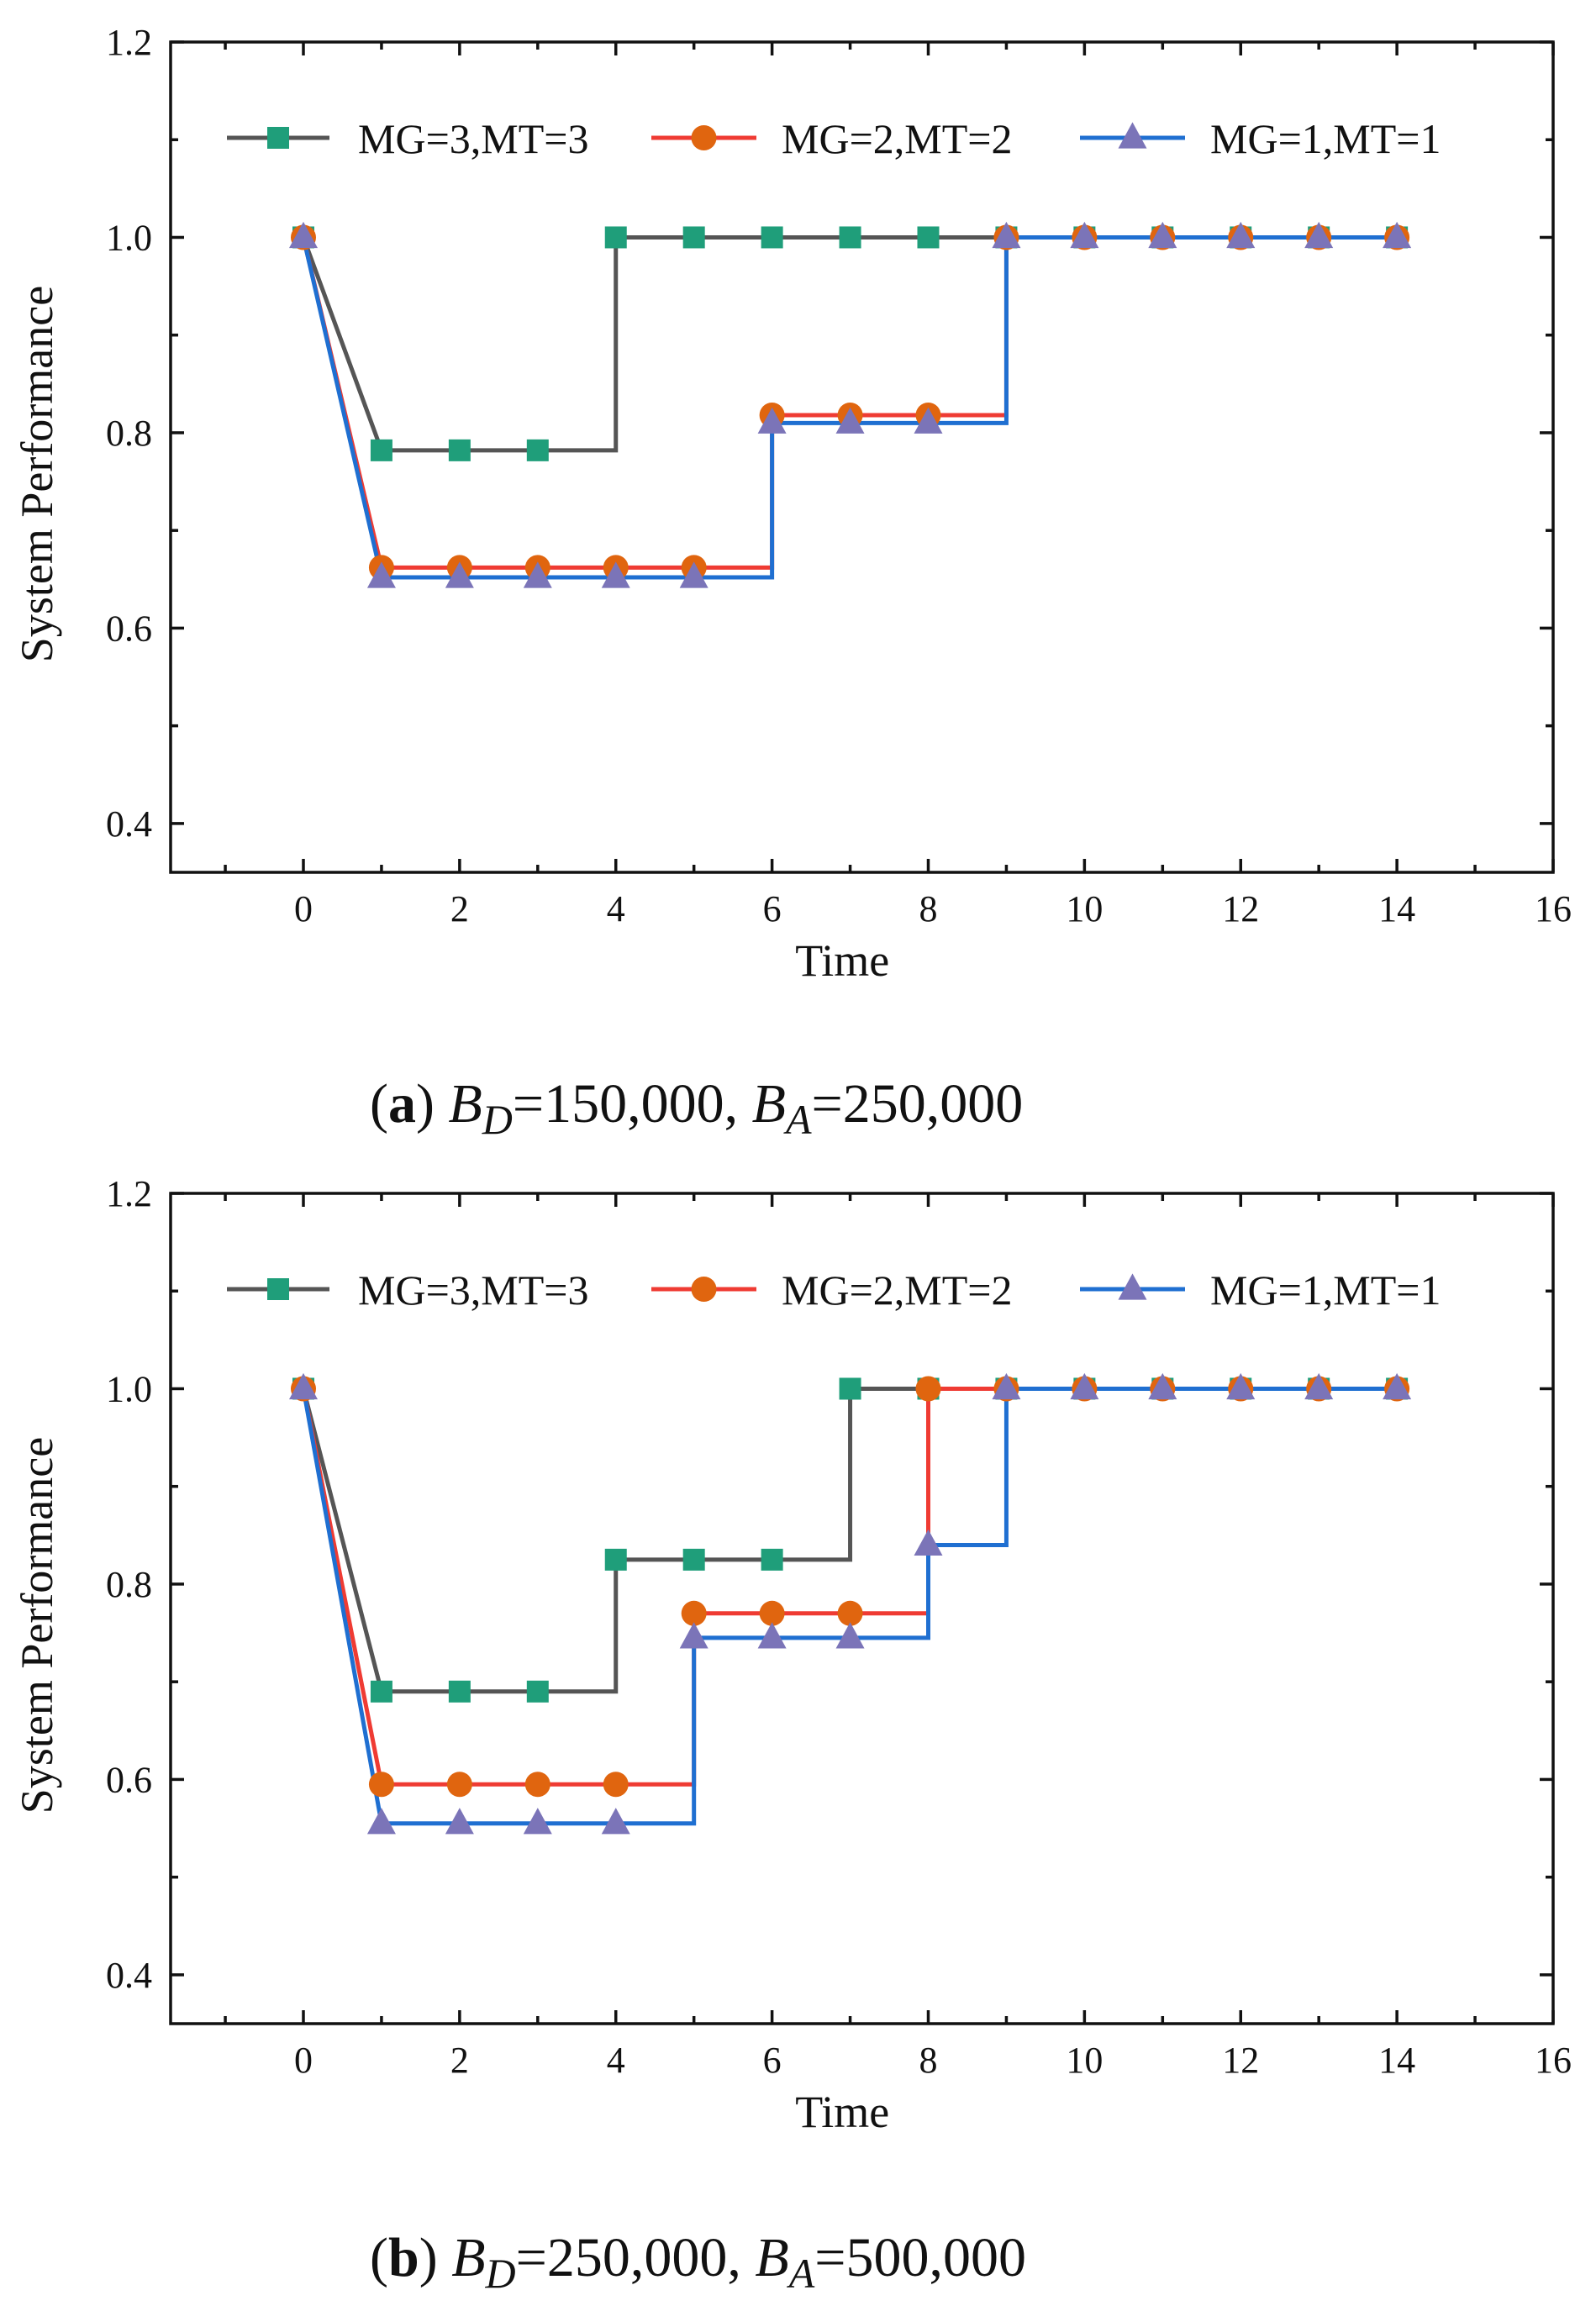  I want to click on x-tick-label: 10, so click(1084, 2060).